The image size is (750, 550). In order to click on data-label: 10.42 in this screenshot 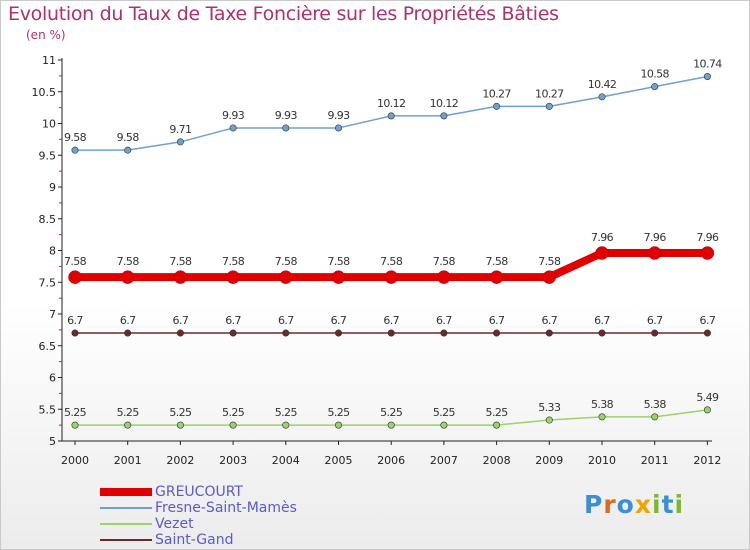, I will do `click(602, 84)`.